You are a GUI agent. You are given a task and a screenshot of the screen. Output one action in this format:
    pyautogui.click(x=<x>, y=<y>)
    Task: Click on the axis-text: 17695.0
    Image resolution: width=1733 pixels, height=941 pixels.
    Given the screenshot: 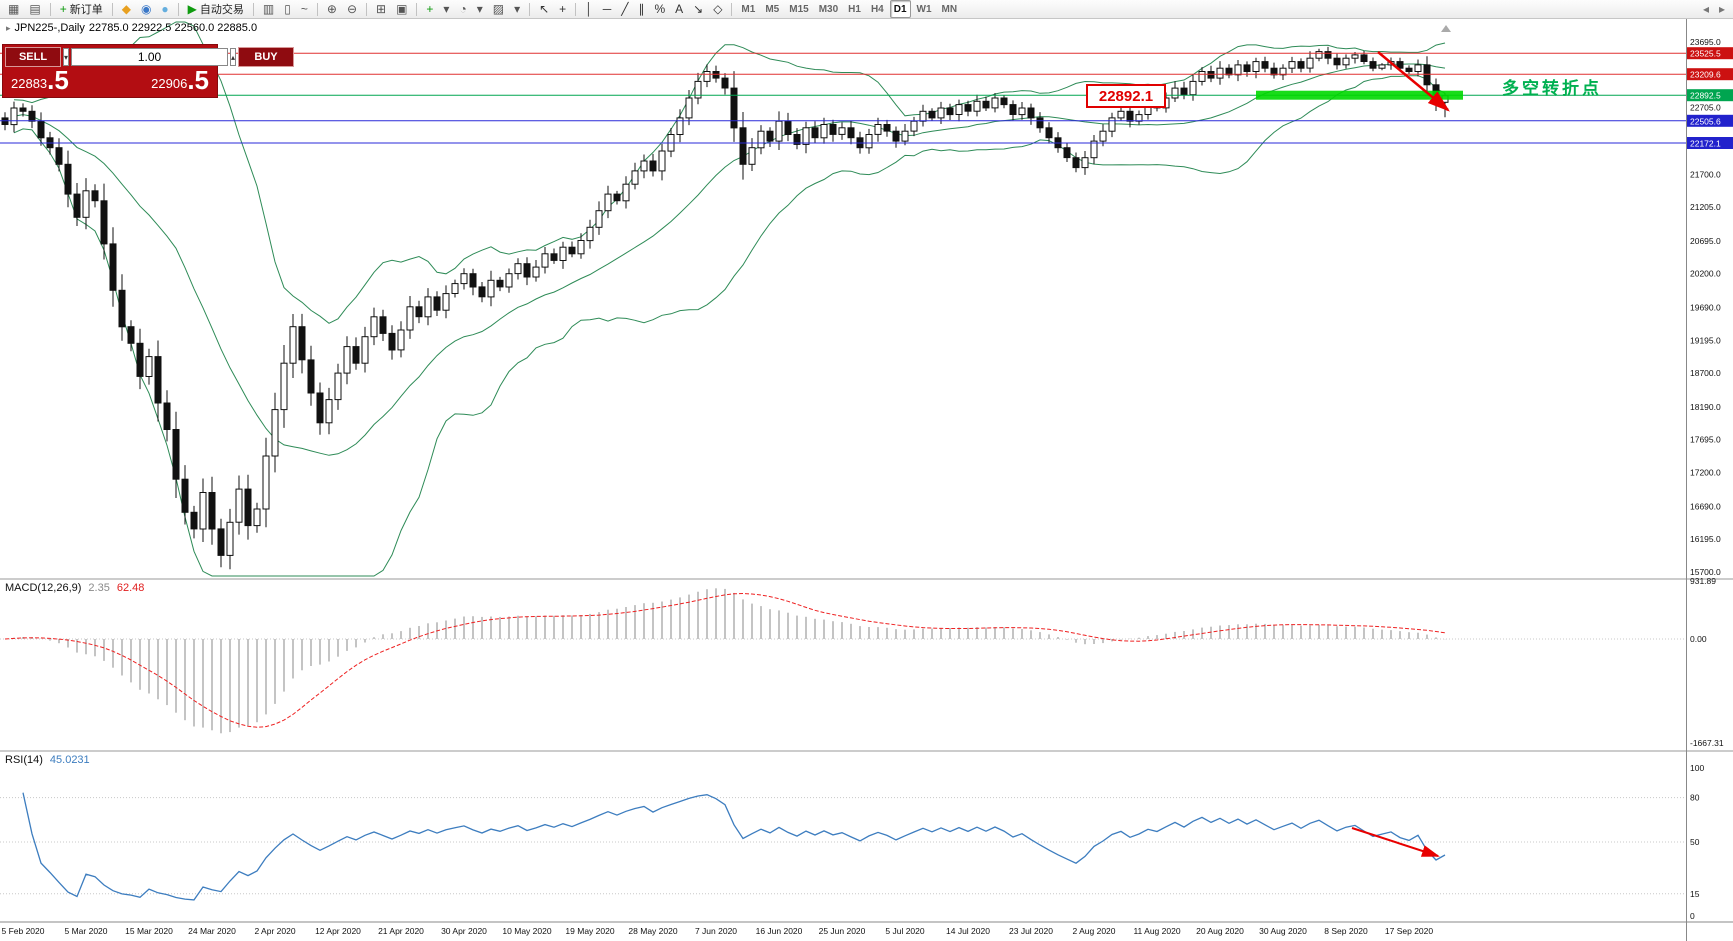 What is the action you would take?
    pyautogui.click(x=1705, y=440)
    